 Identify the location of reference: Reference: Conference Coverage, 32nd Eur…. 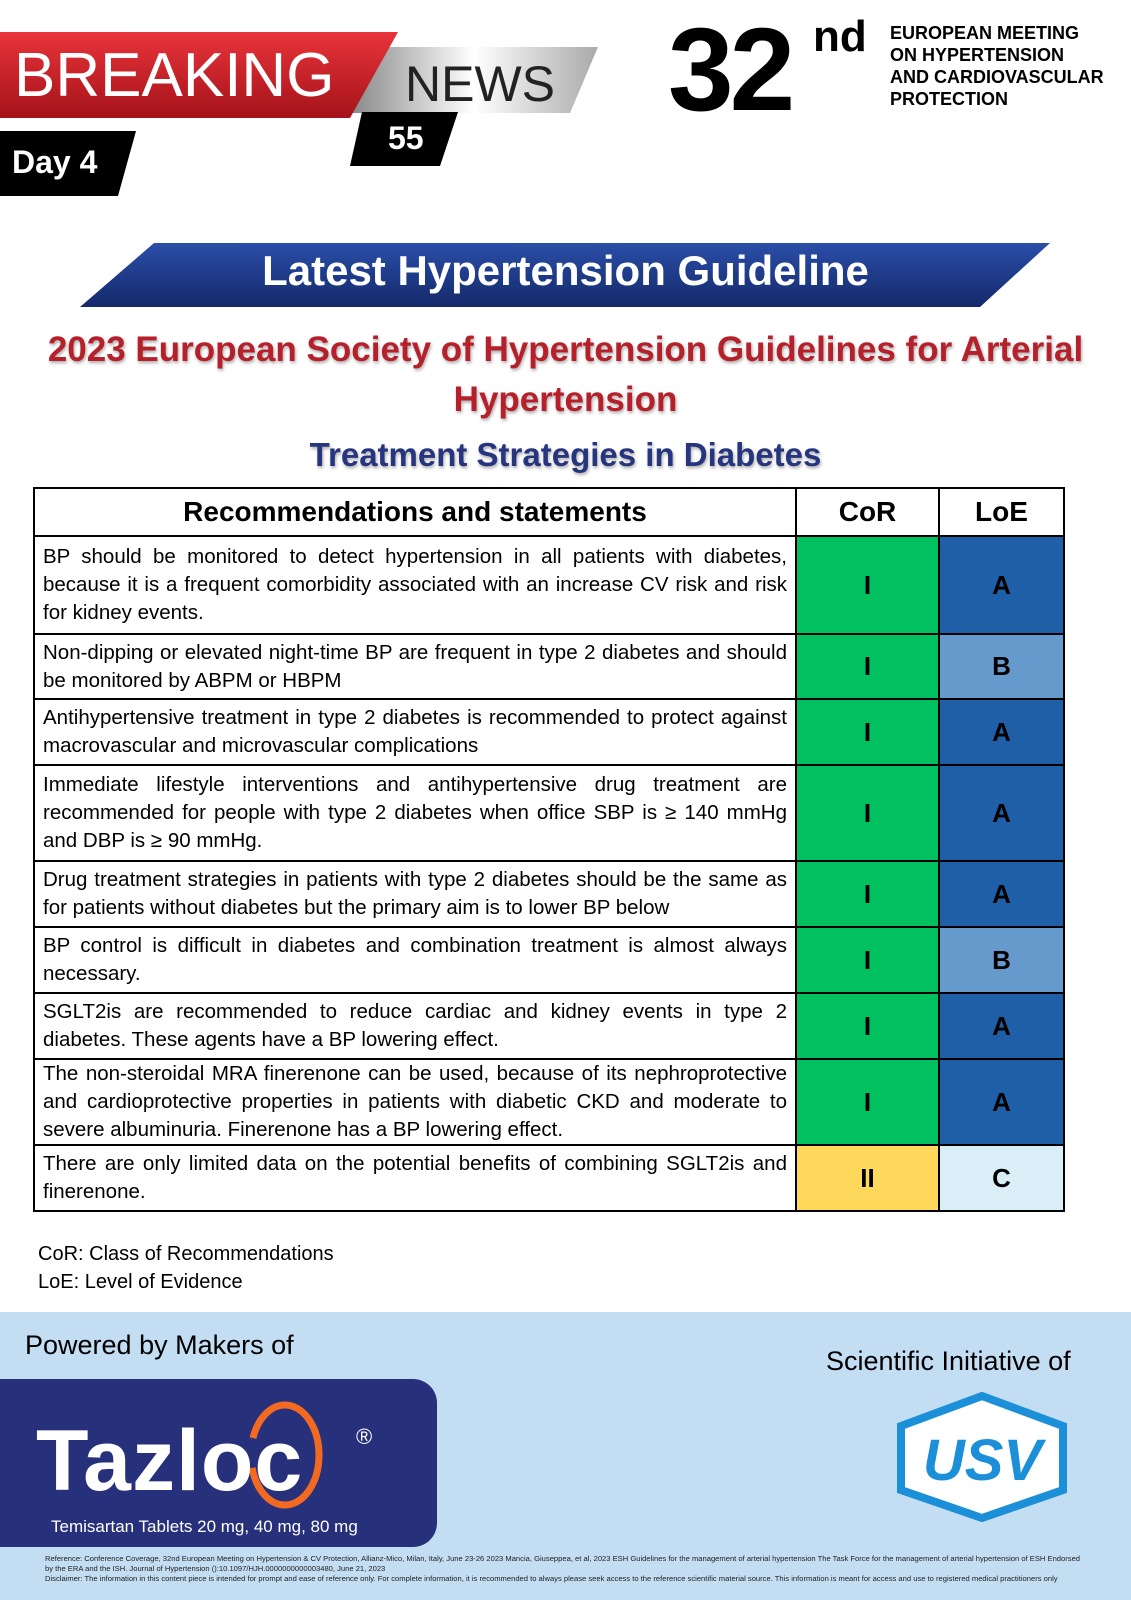
(563, 1563).